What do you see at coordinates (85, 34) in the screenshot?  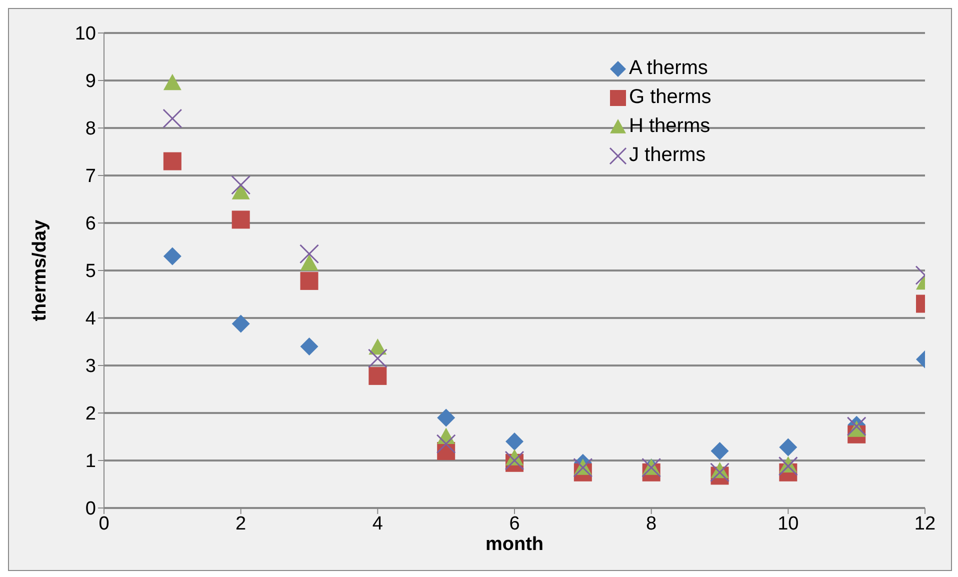 I see `y-tick-label: 10` at bounding box center [85, 34].